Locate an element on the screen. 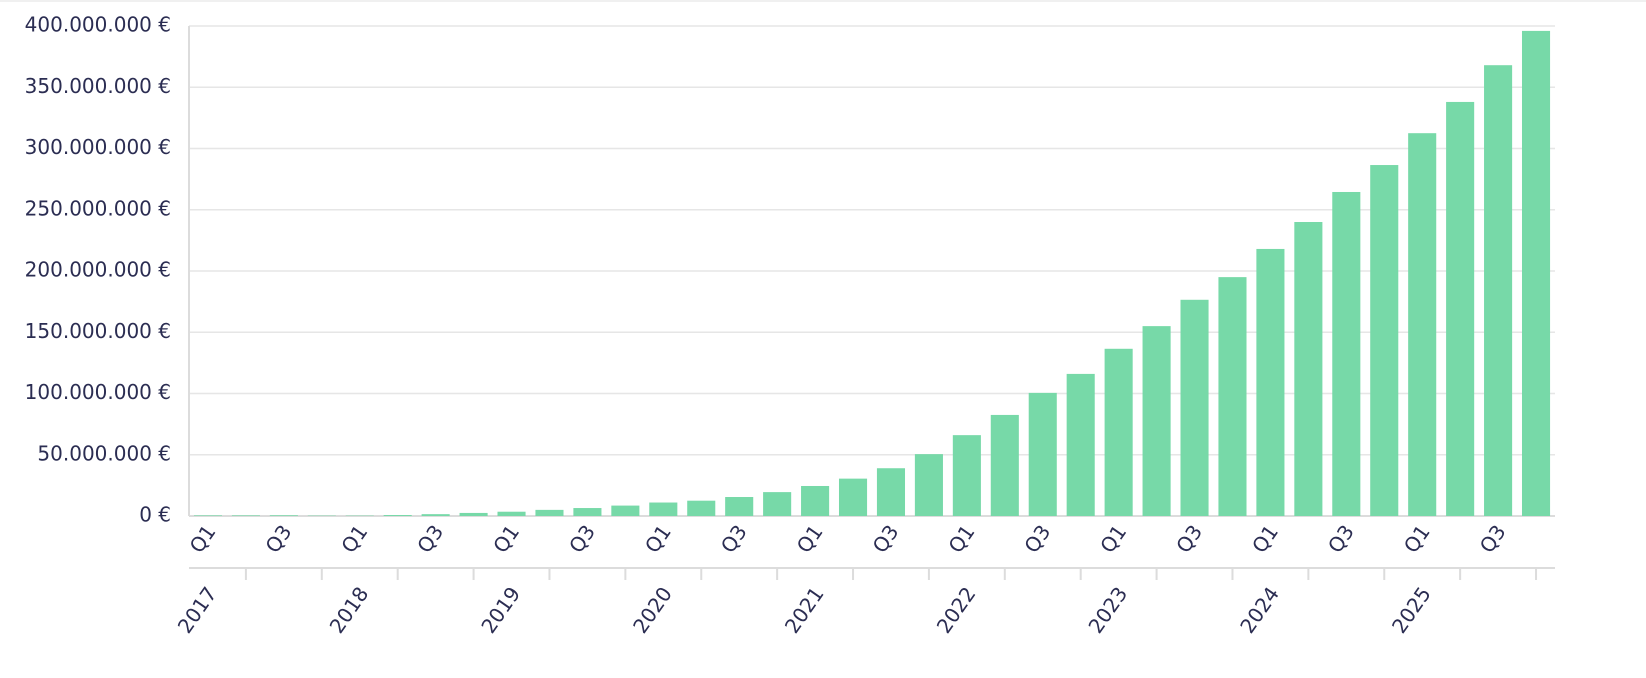 The height and width of the screenshot is (678, 1646). year-label: 2018 is located at coordinates (349, 609).